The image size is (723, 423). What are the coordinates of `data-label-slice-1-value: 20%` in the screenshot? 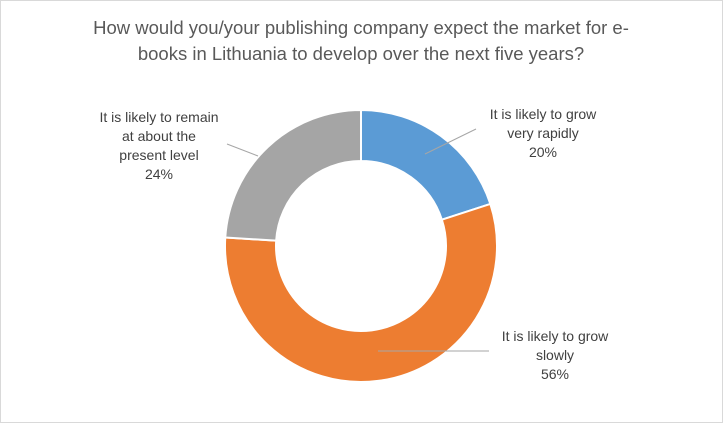 It's located at (543, 152).